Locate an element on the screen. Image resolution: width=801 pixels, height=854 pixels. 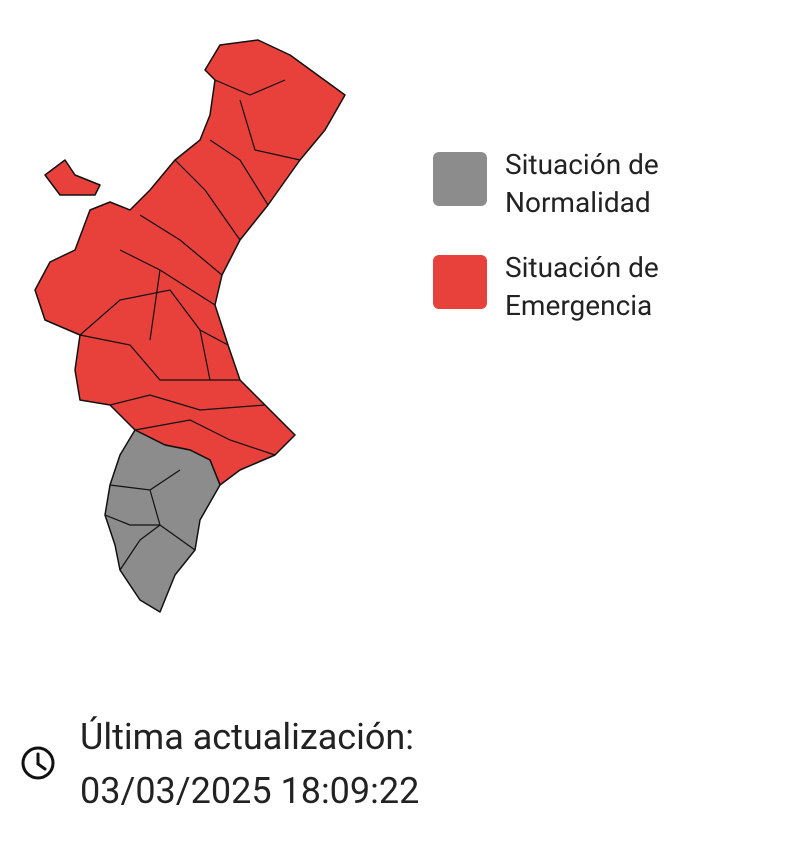
normal-regions is located at coordinates (162, 521).